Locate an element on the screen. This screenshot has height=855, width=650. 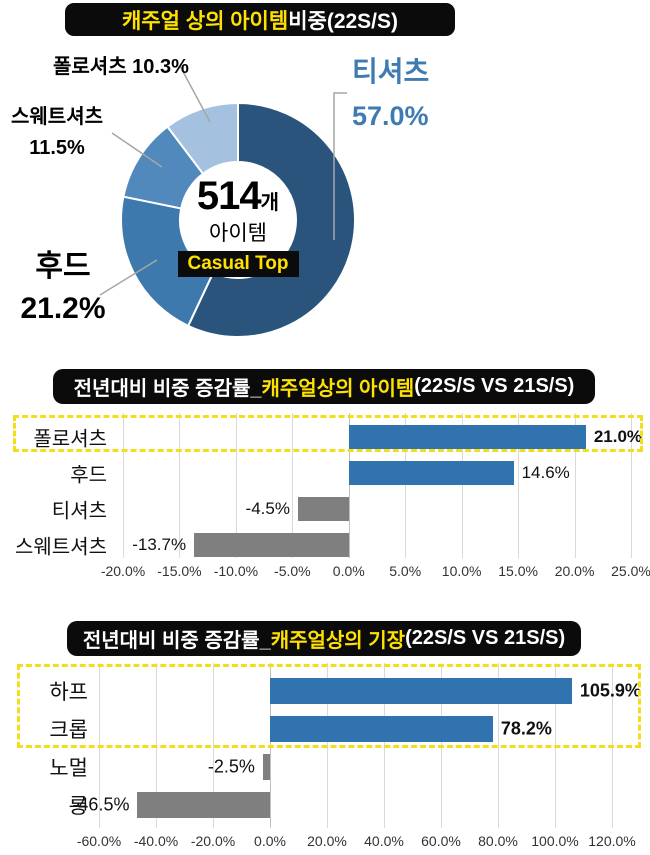
category-label-크롭: 크롭 is located at coordinates (68, 730).